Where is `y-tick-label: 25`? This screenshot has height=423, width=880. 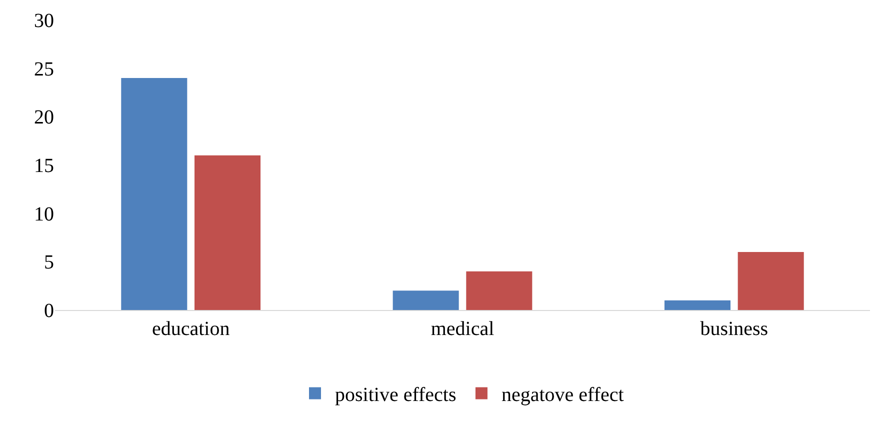
y-tick-label: 25 is located at coordinates (44, 69).